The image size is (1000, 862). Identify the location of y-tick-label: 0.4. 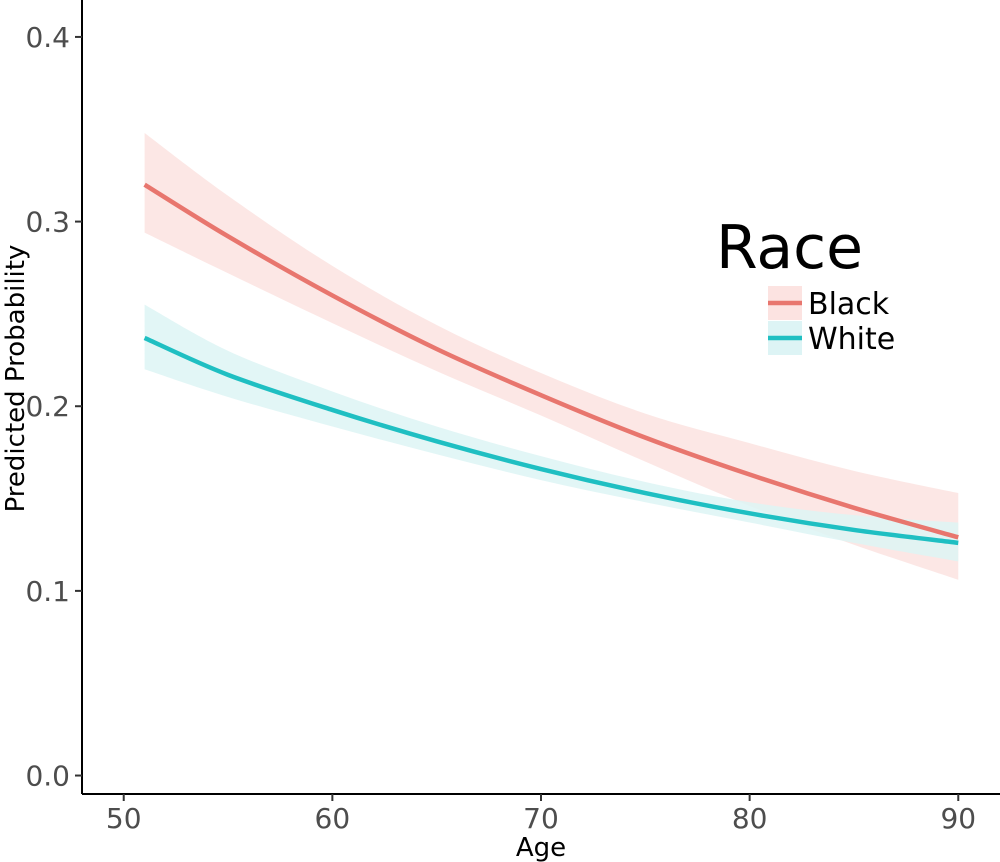
(47, 37).